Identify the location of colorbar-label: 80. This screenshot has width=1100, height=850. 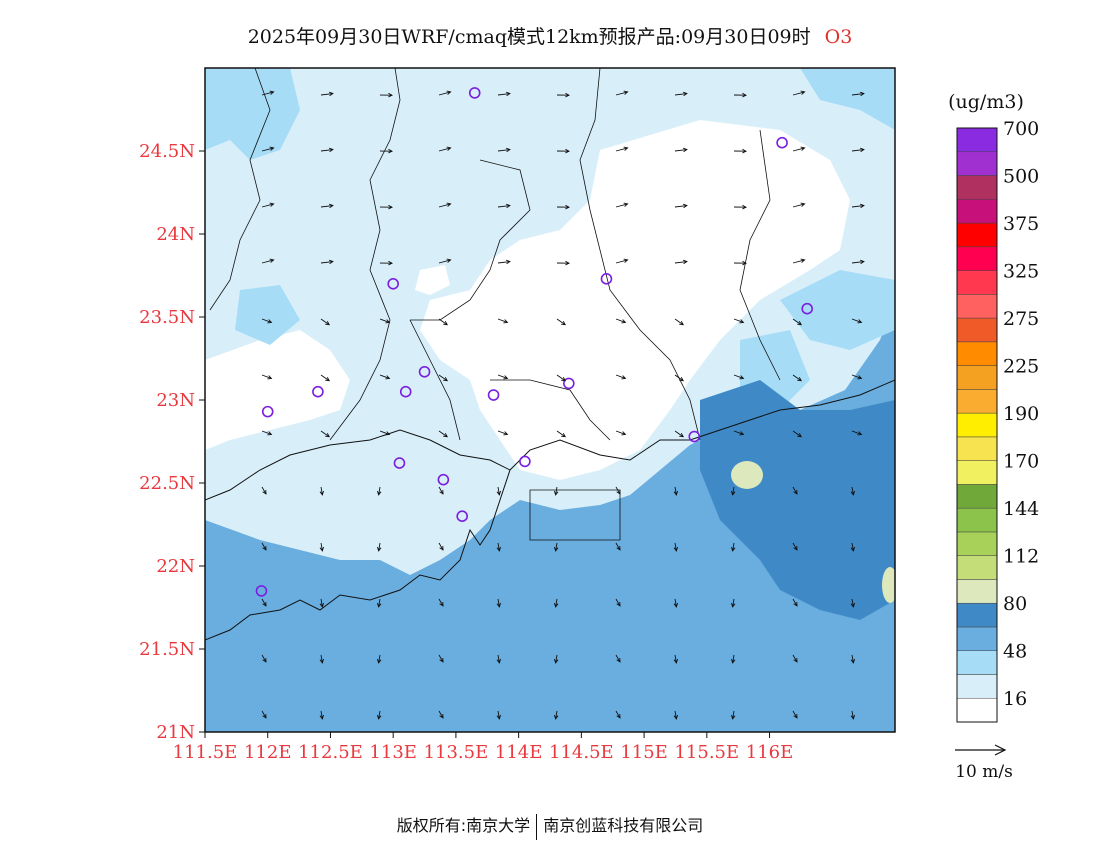
(1015, 604).